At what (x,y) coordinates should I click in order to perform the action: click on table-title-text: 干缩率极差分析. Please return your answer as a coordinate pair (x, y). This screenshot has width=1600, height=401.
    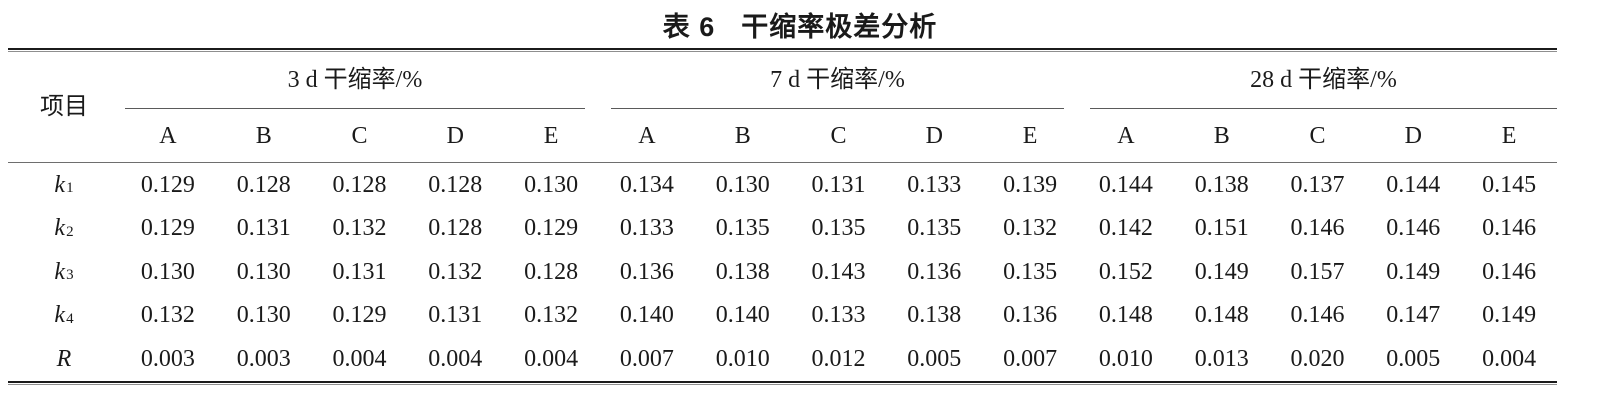
    Looking at the image, I should click on (839, 26).